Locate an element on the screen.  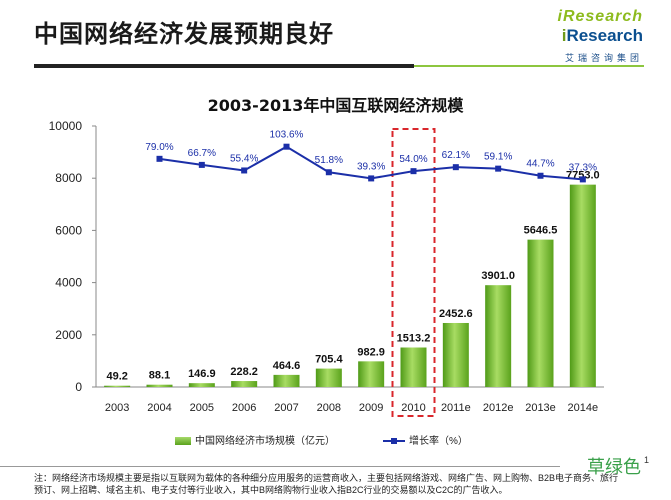
x-tick-label: 2003 is located at coordinates (117, 408).